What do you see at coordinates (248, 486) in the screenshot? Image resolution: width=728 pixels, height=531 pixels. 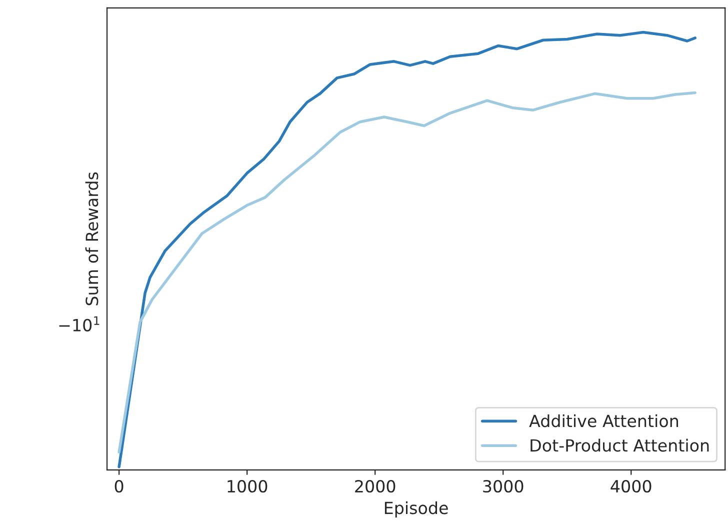 I see `x-tick-label: 1000` at bounding box center [248, 486].